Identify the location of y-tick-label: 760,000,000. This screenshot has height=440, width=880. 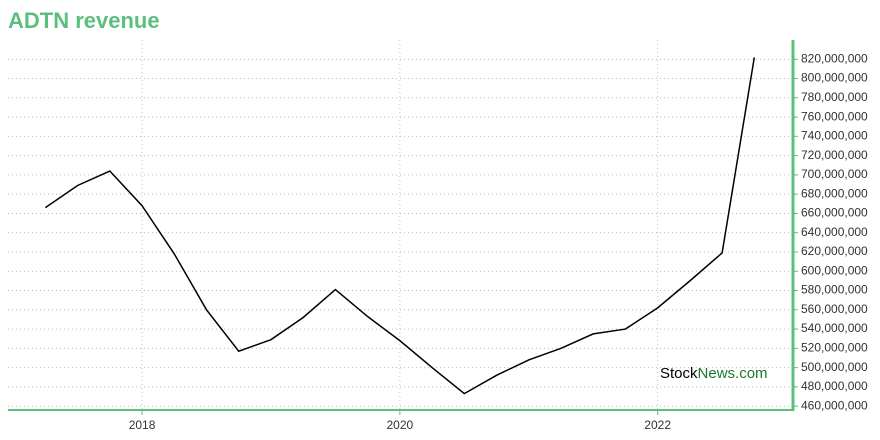
(834, 116).